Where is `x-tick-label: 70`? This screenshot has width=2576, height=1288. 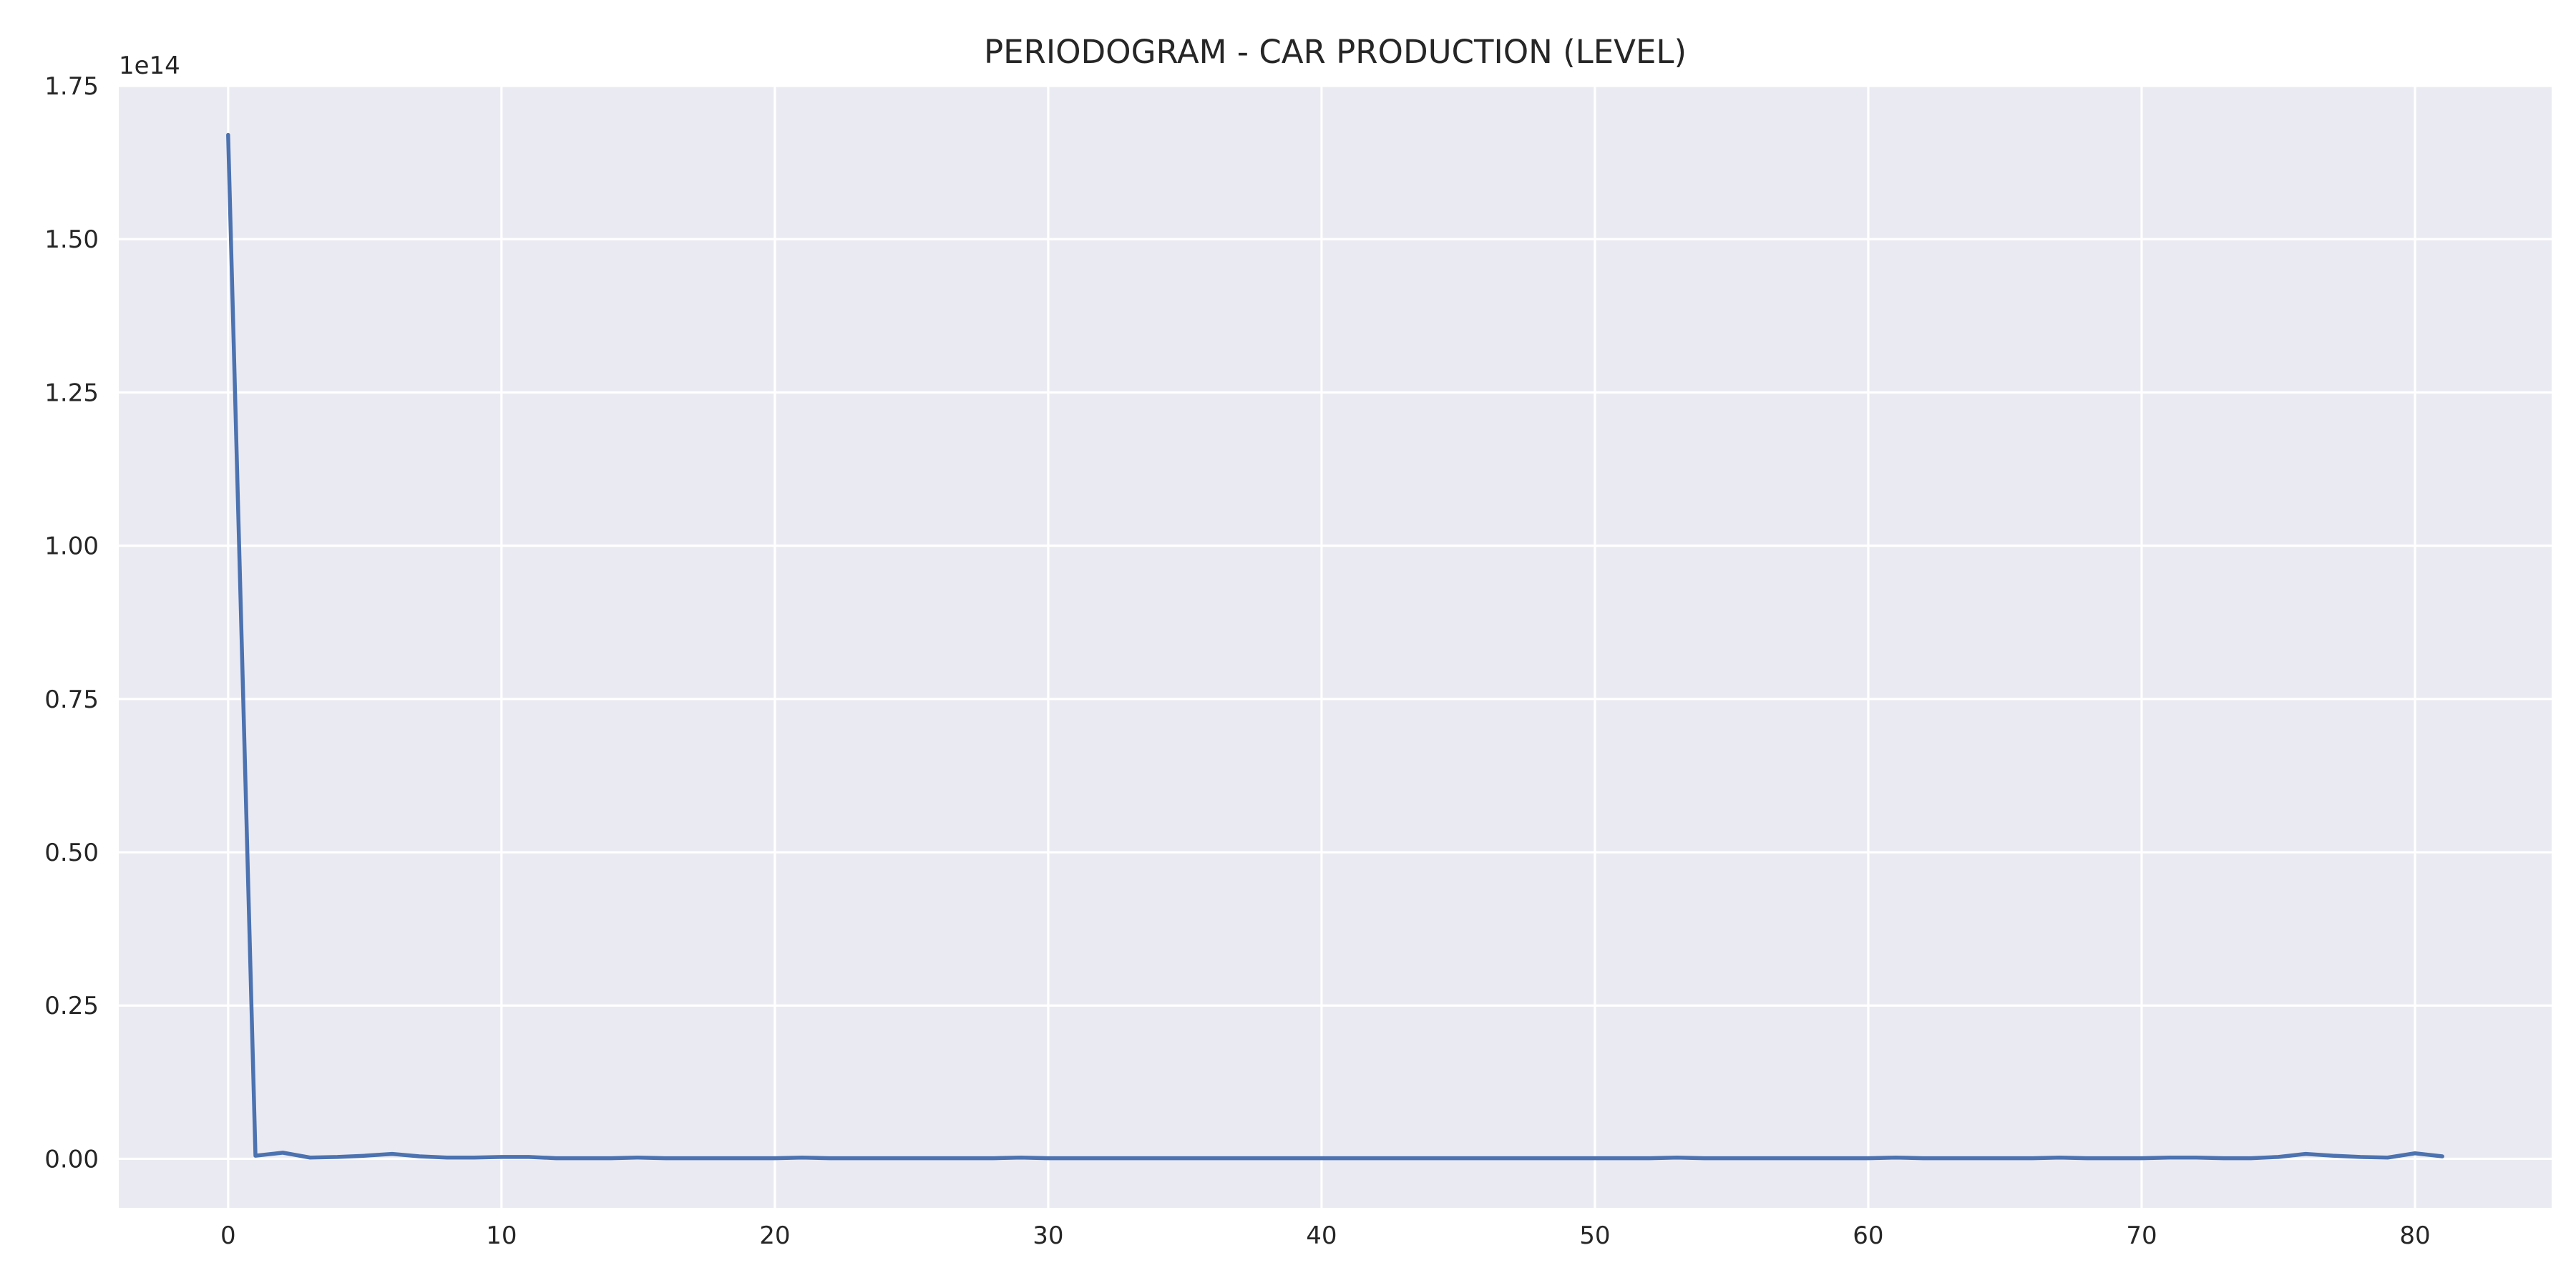
x-tick-label: 70 is located at coordinates (2141, 1235).